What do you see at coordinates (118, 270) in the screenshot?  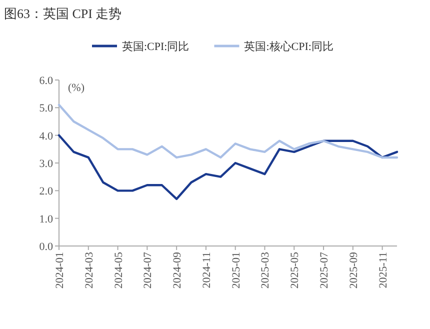 I see `x-tick-label: 2024-05` at bounding box center [118, 270].